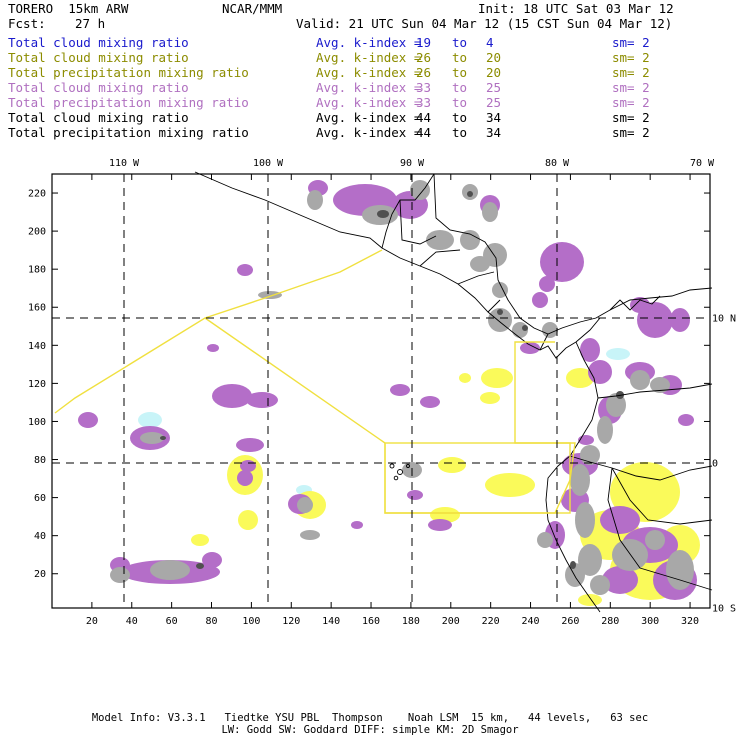  What do you see at coordinates (573, 477) in the screenshot?
I see `south-america-coast` at bounding box center [573, 477].